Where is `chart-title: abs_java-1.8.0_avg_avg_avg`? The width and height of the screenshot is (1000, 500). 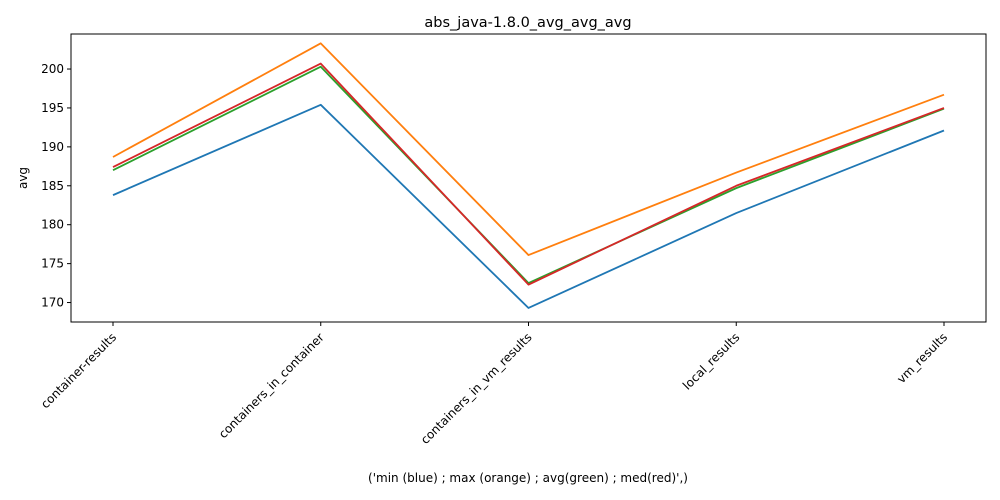 chart-title: abs_java-1.8.0_avg_avg_avg is located at coordinates (527, 23).